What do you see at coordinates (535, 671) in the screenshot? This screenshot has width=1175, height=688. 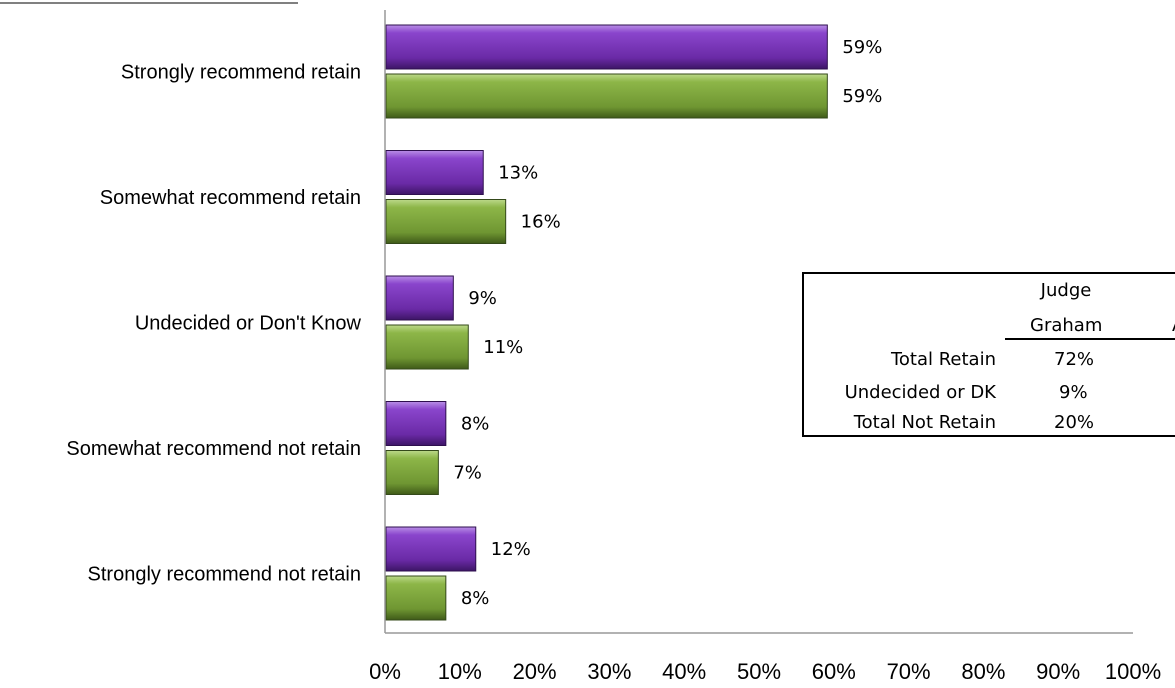 I see `x-tick-label: 20%` at bounding box center [535, 671].